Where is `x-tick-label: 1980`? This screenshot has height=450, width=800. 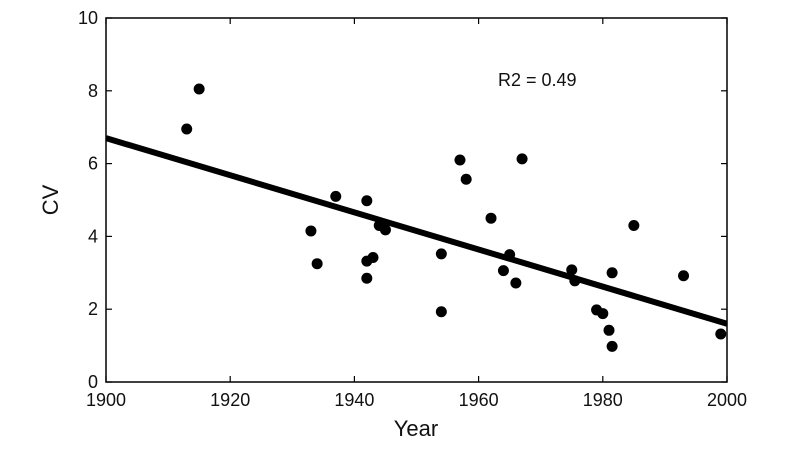 x-tick-label: 1980 is located at coordinates (603, 400).